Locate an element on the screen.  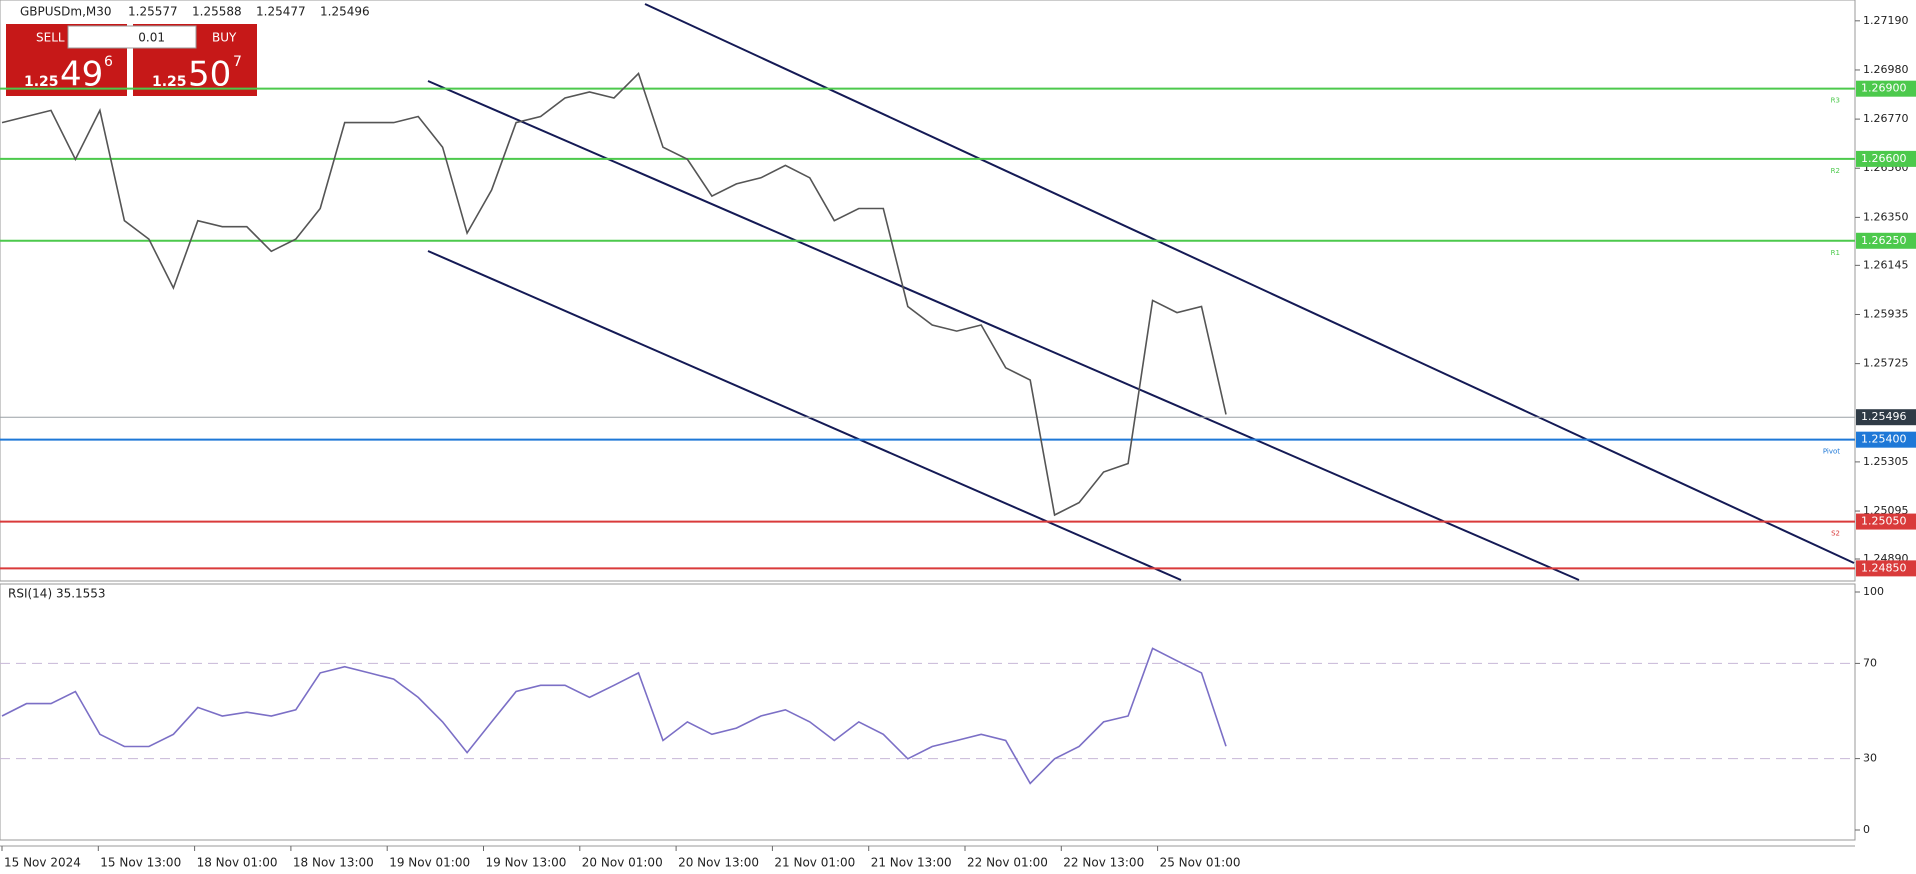
y-tick-label: 1.26770 is located at coordinates (1886, 118).